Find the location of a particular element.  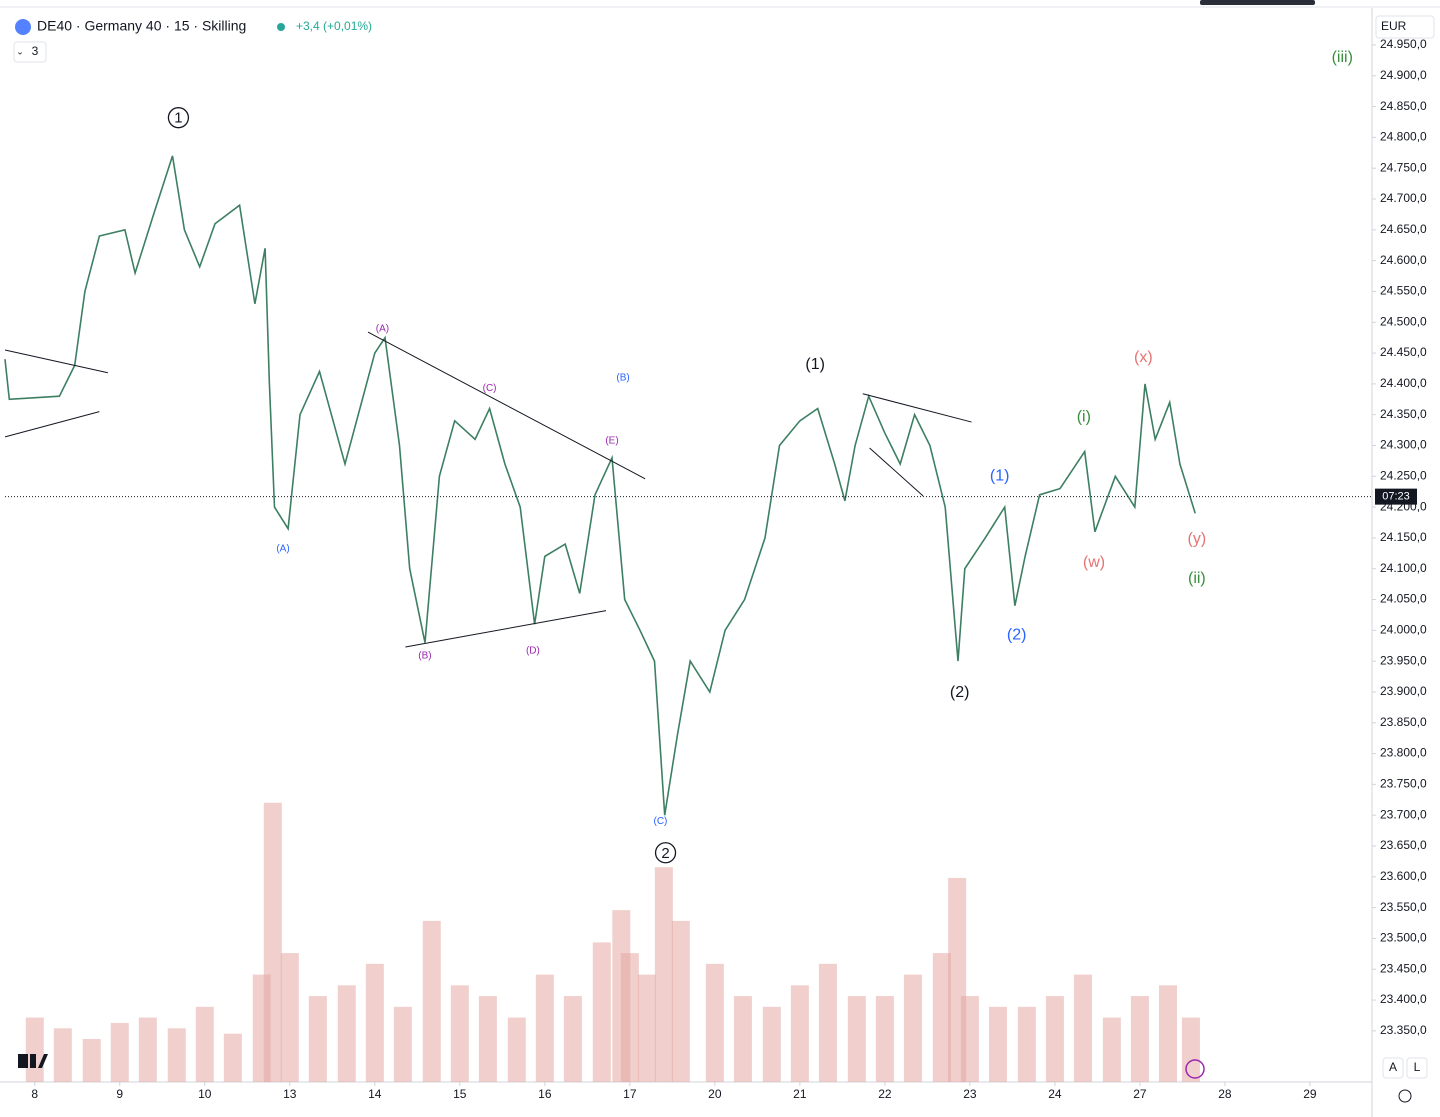

auto-scale-button is located at coordinates (1393, 1068).